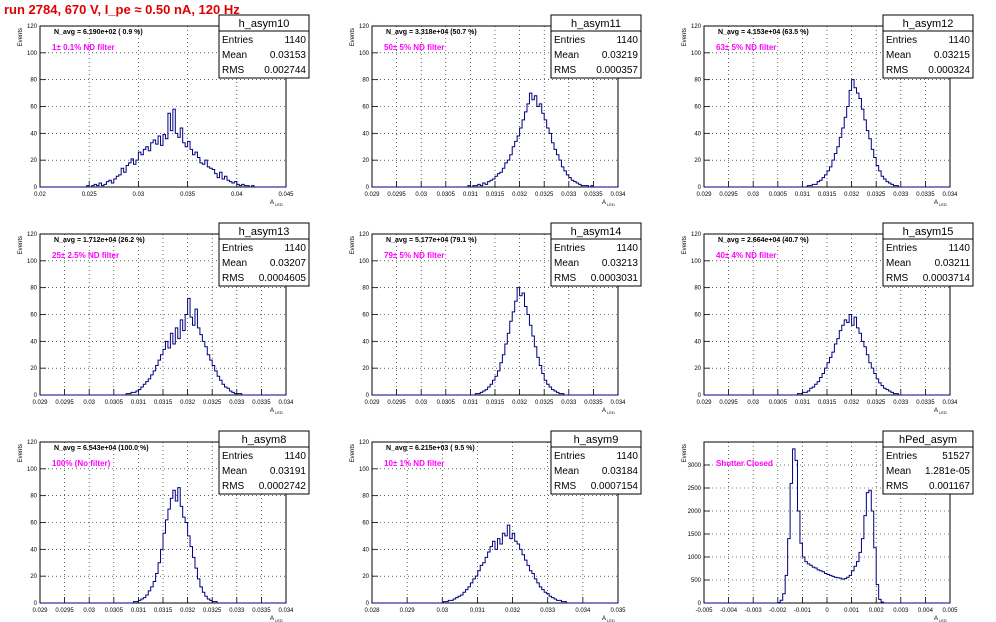 This screenshot has width=996, height=622. Describe the element at coordinates (827, 195) in the screenshot. I see `x-tick-label: 0.0315` at that location.